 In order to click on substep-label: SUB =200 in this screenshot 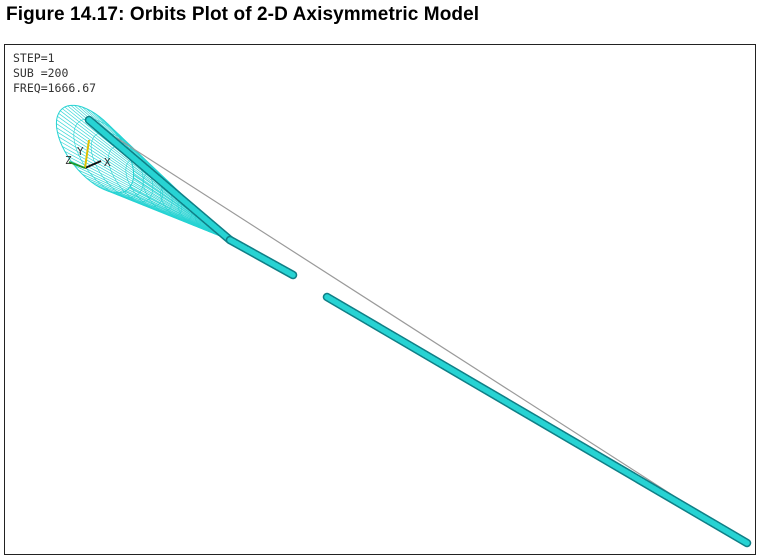, I will do `click(41, 73)`.